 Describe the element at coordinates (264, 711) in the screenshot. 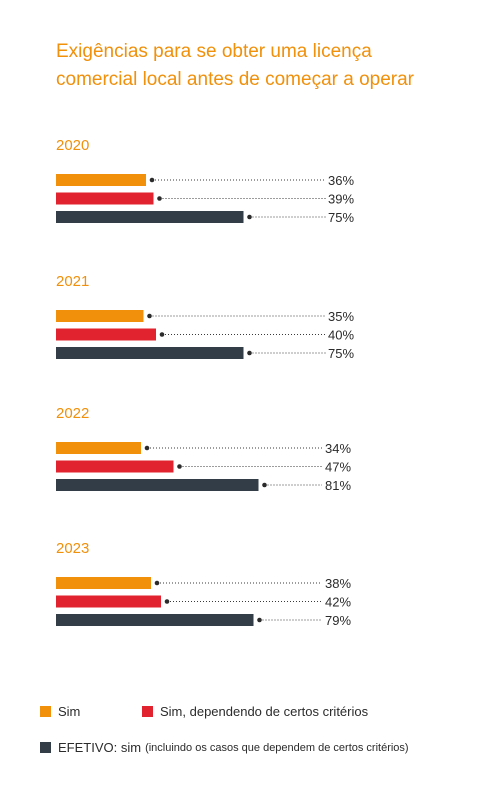

I see `legend-label-sim-criterios: Sim, dependendo de certos critérios` at that location.